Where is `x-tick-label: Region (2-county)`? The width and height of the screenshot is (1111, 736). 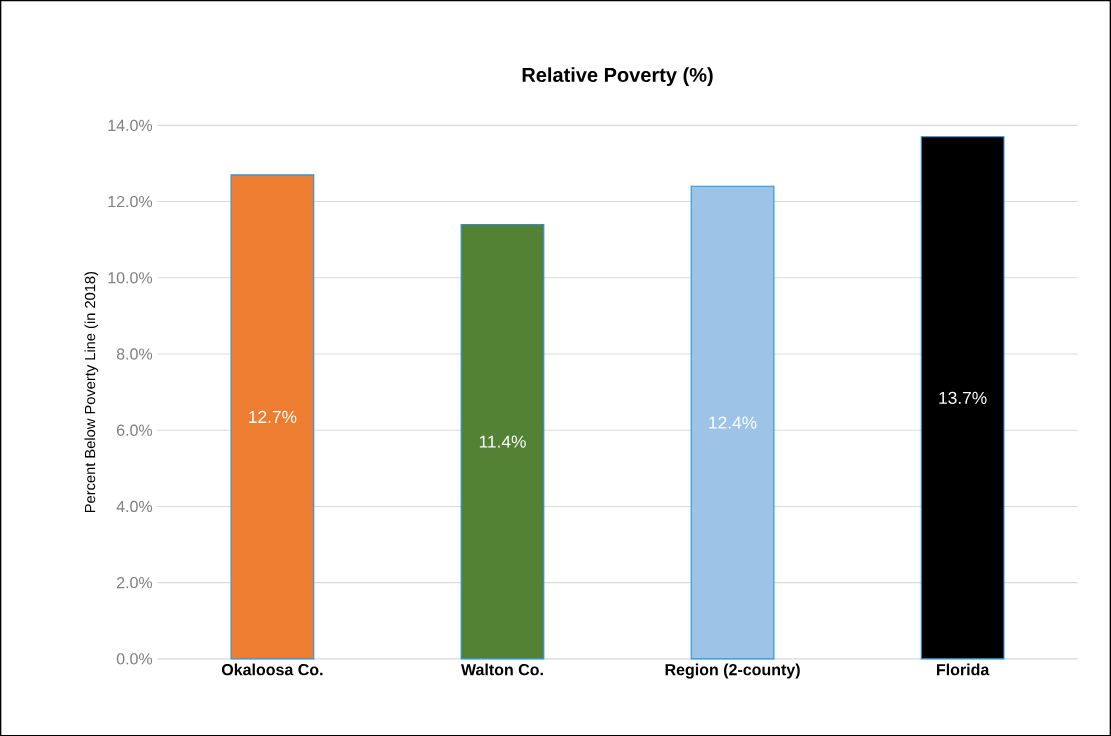
x-tick-label: Region (2-county) is located at coordinates (732, 671).